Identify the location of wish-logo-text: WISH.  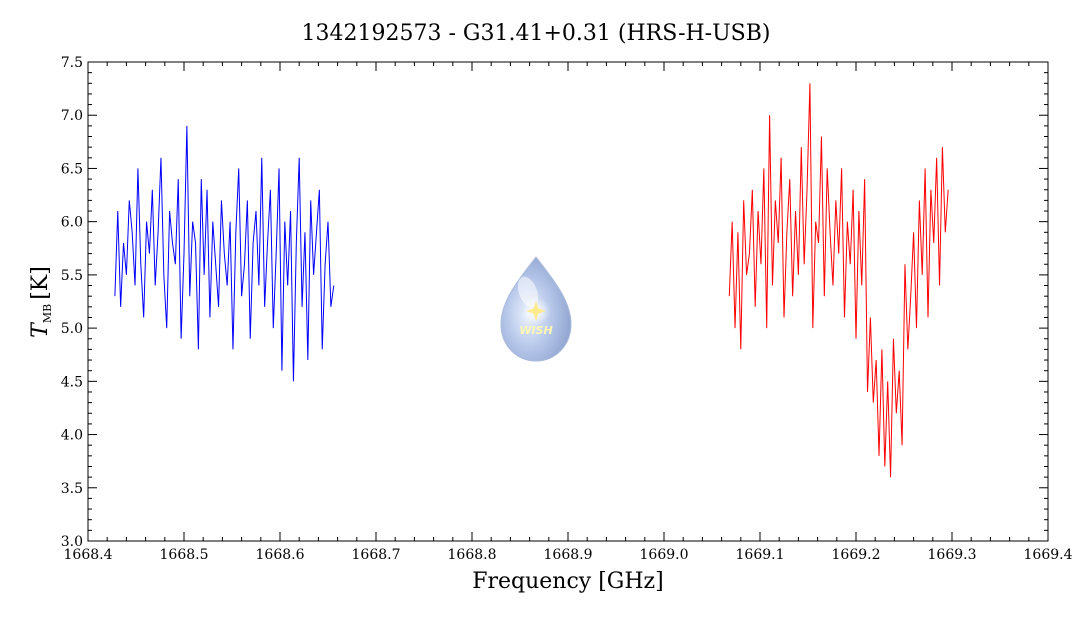
(535, 330).